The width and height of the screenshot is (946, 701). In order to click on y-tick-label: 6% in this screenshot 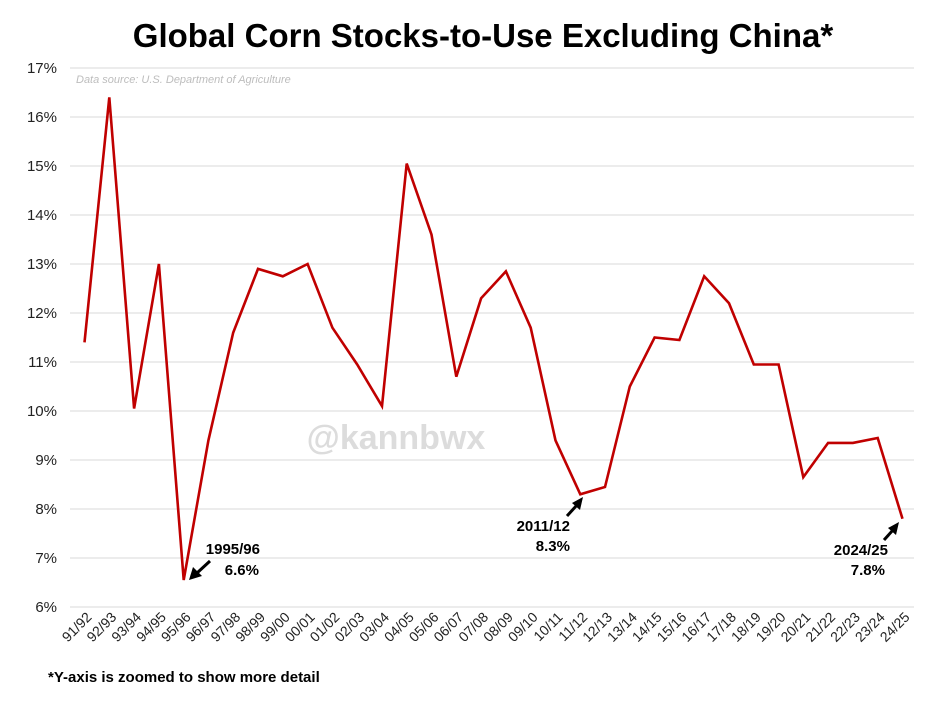, I will do `click(46, 607)`.